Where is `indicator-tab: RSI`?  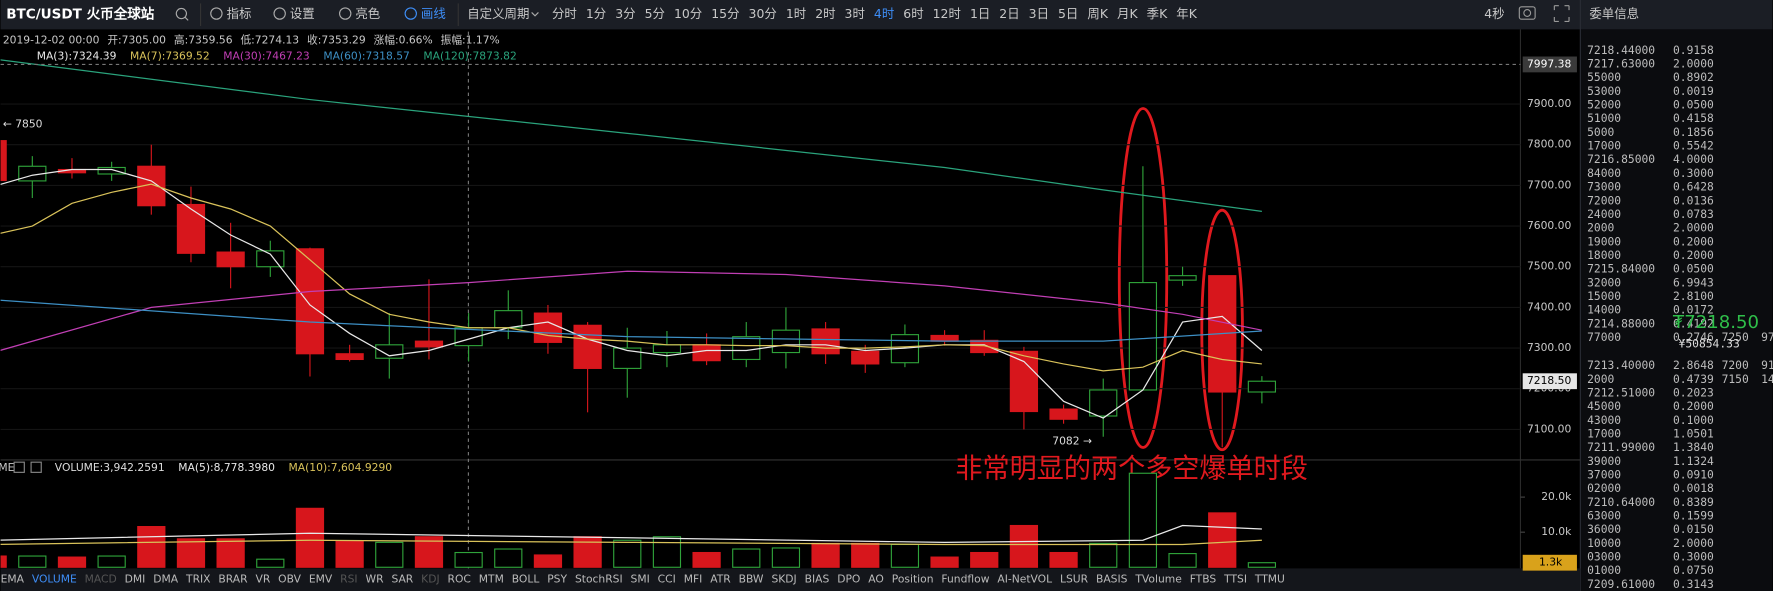
indicator-tab: RSI is located at coordinates (348, 579).